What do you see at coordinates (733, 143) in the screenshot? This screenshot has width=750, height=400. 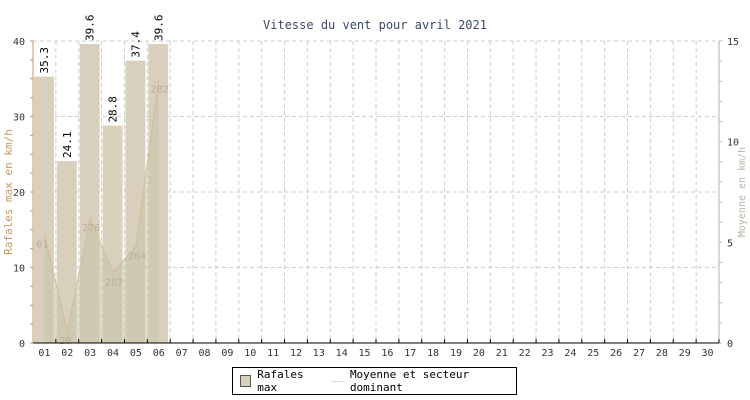 I see `y2-tick-label: 10` at bounding box center [733, 143].